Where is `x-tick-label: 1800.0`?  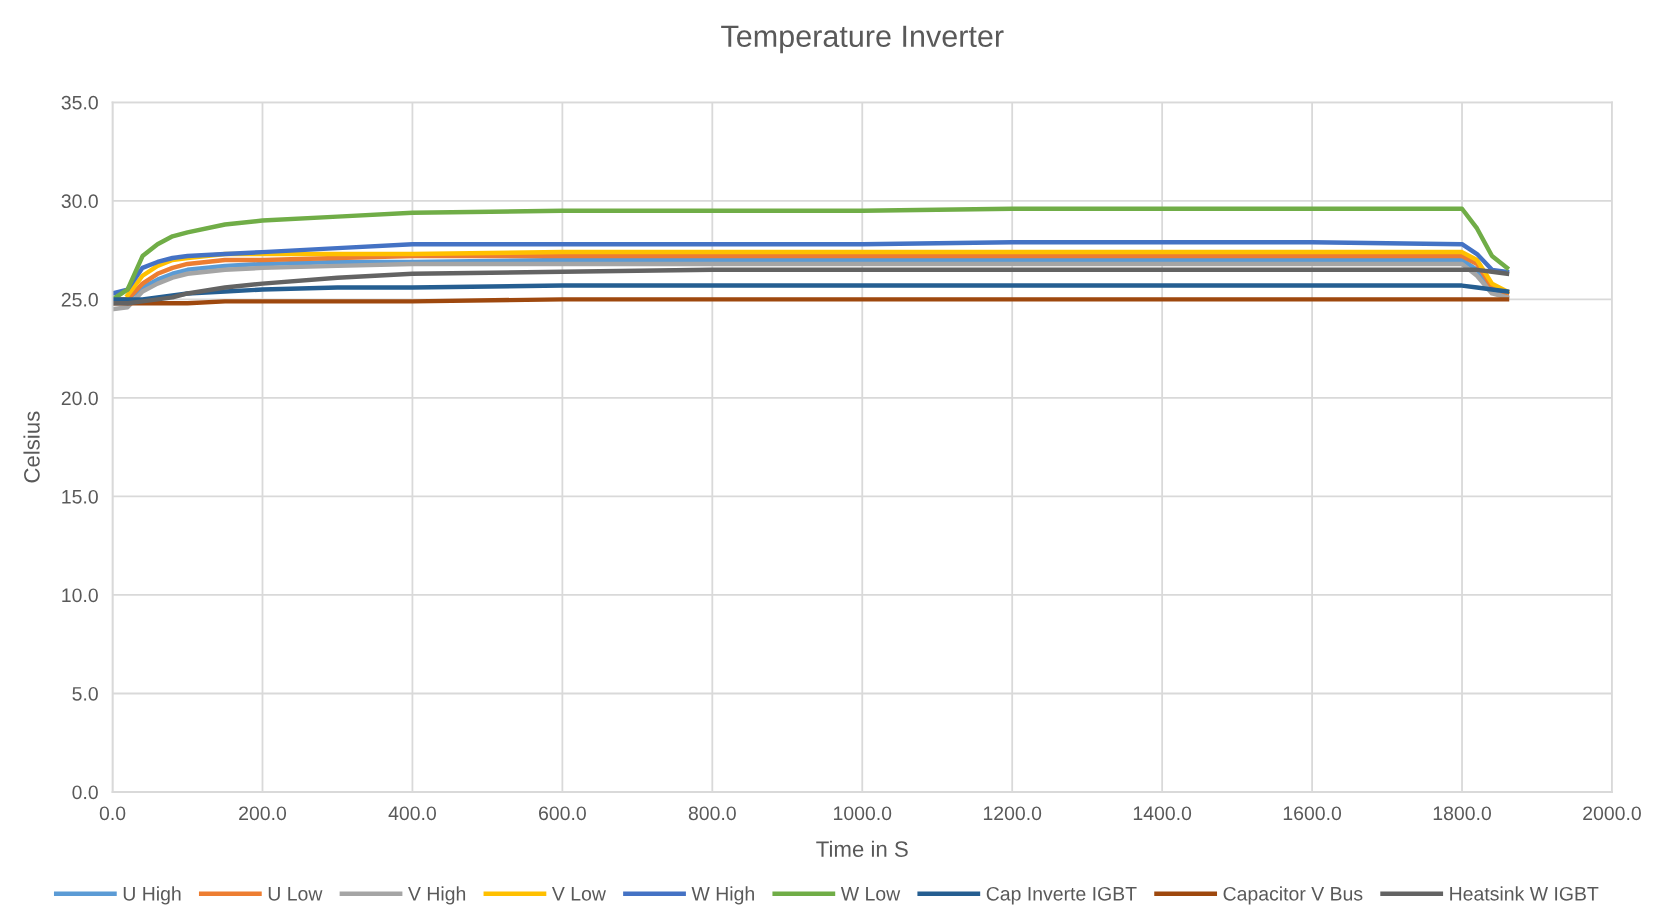 x-tick-label: 1800.0 is located at coordinates (1462, 813).